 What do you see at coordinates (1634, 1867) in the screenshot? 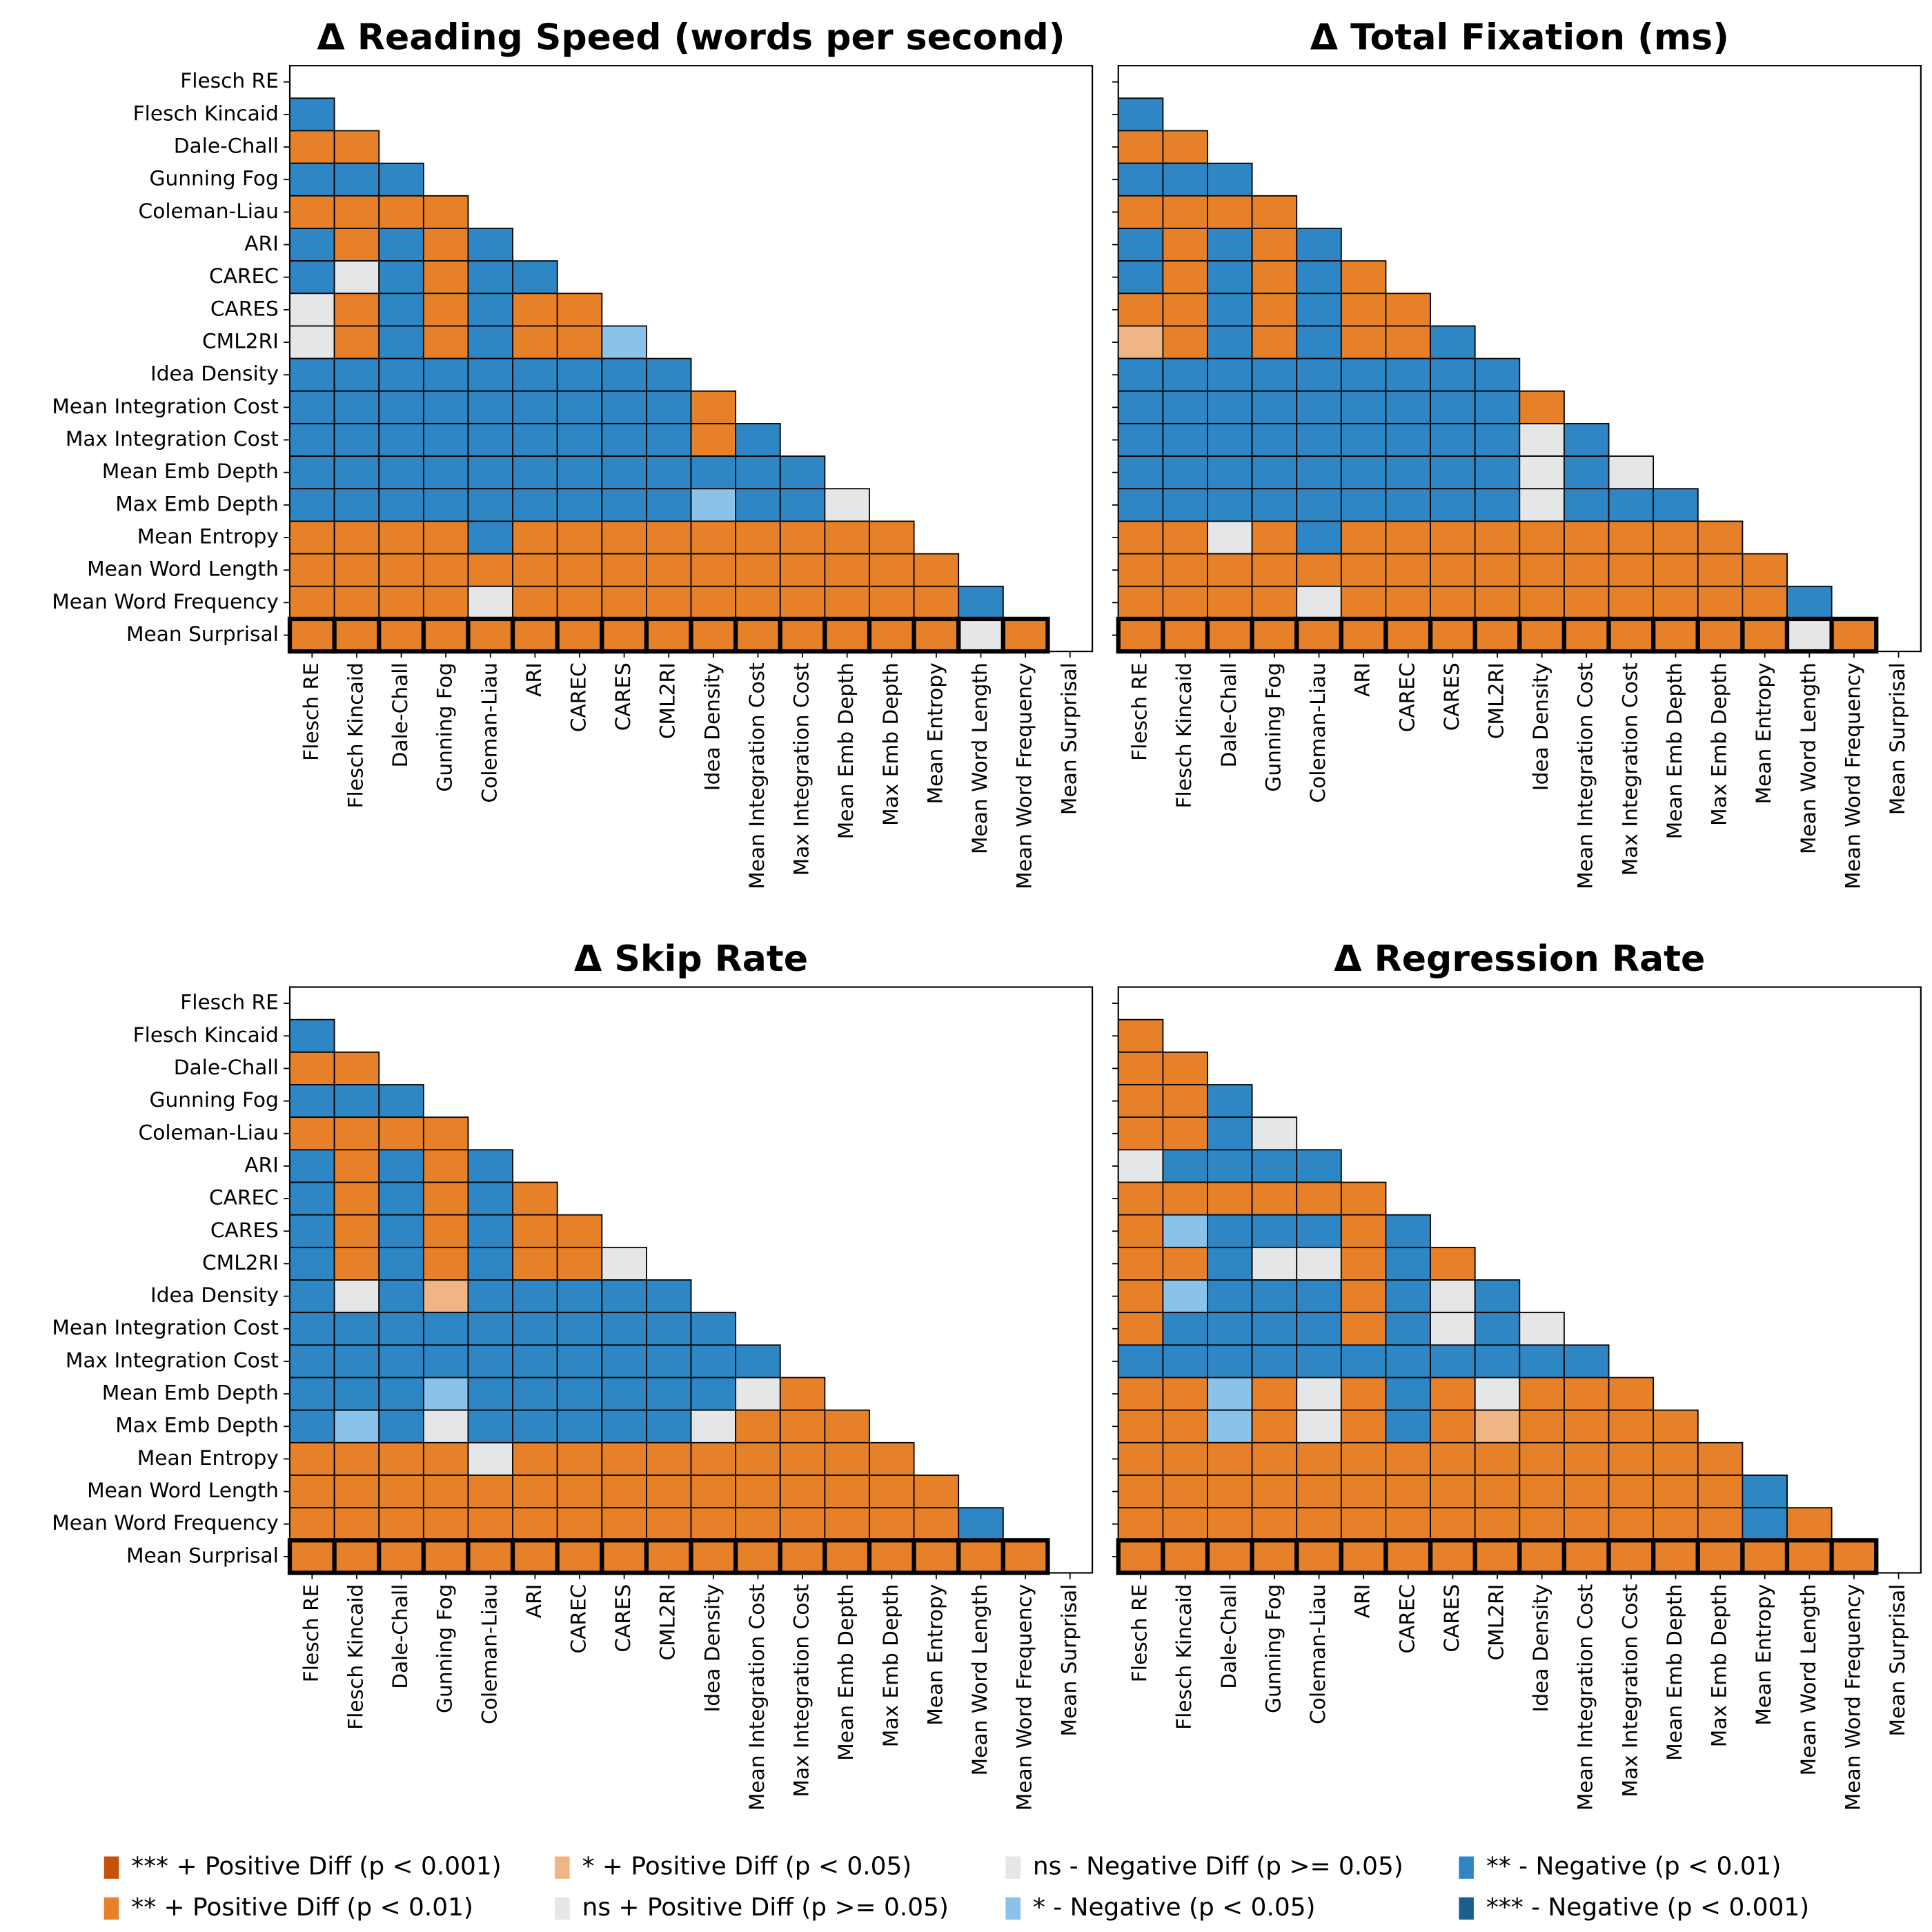
I see `legend-label: ** - Negative (p < 0.01)` at bounding box center [1634, 1867].